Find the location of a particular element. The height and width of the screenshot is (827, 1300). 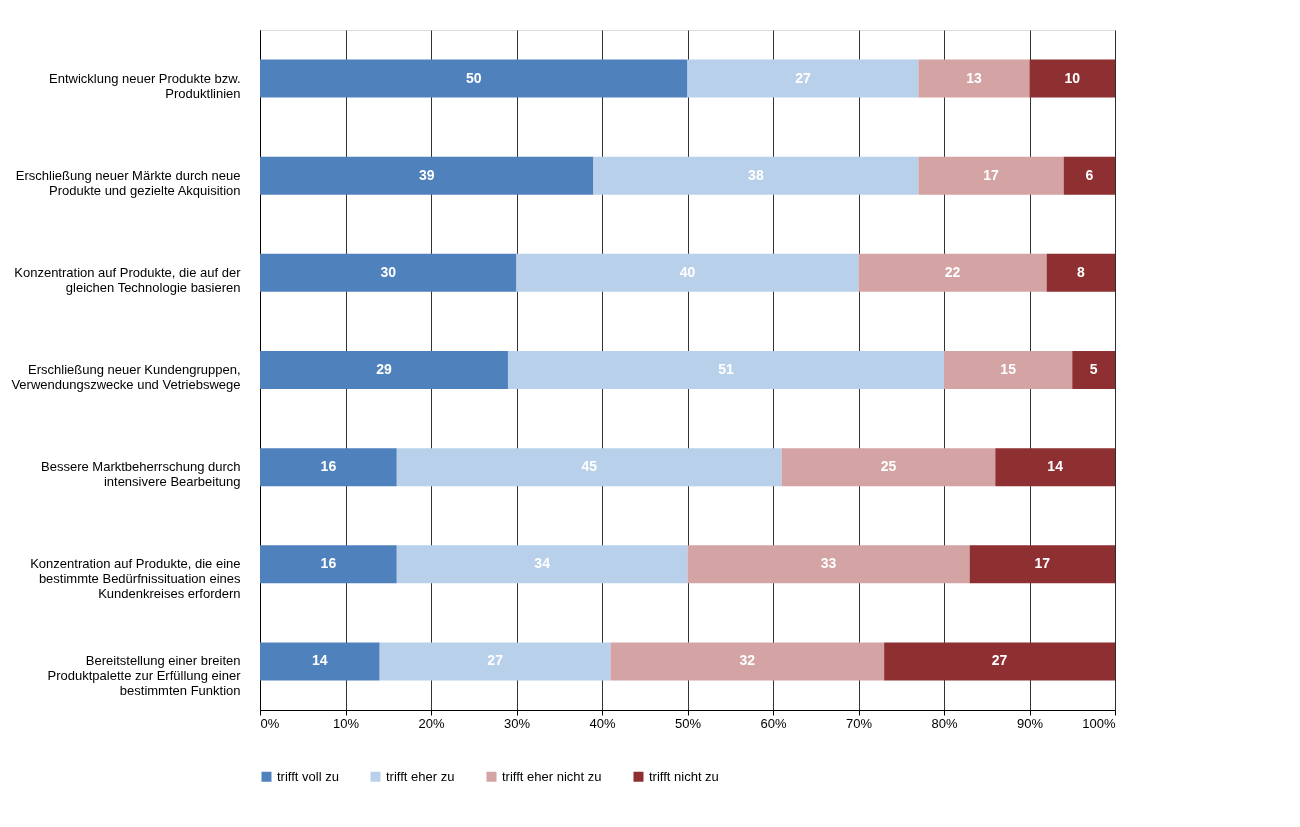

data-label: 38 is located at coordinates (756, 174).